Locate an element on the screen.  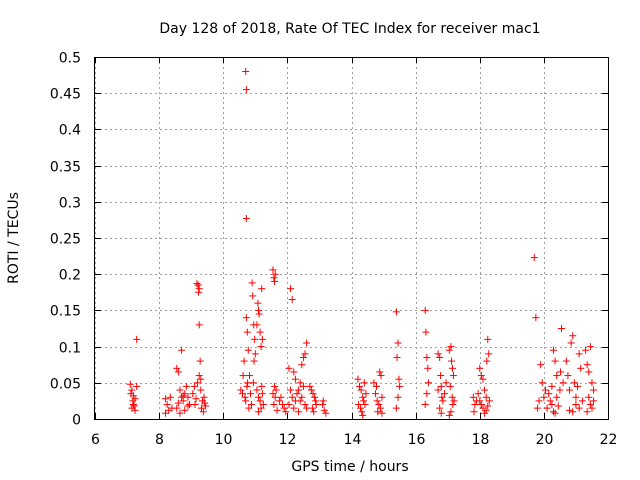
y-tick-label: 0 is located at coordinates (76, 421).